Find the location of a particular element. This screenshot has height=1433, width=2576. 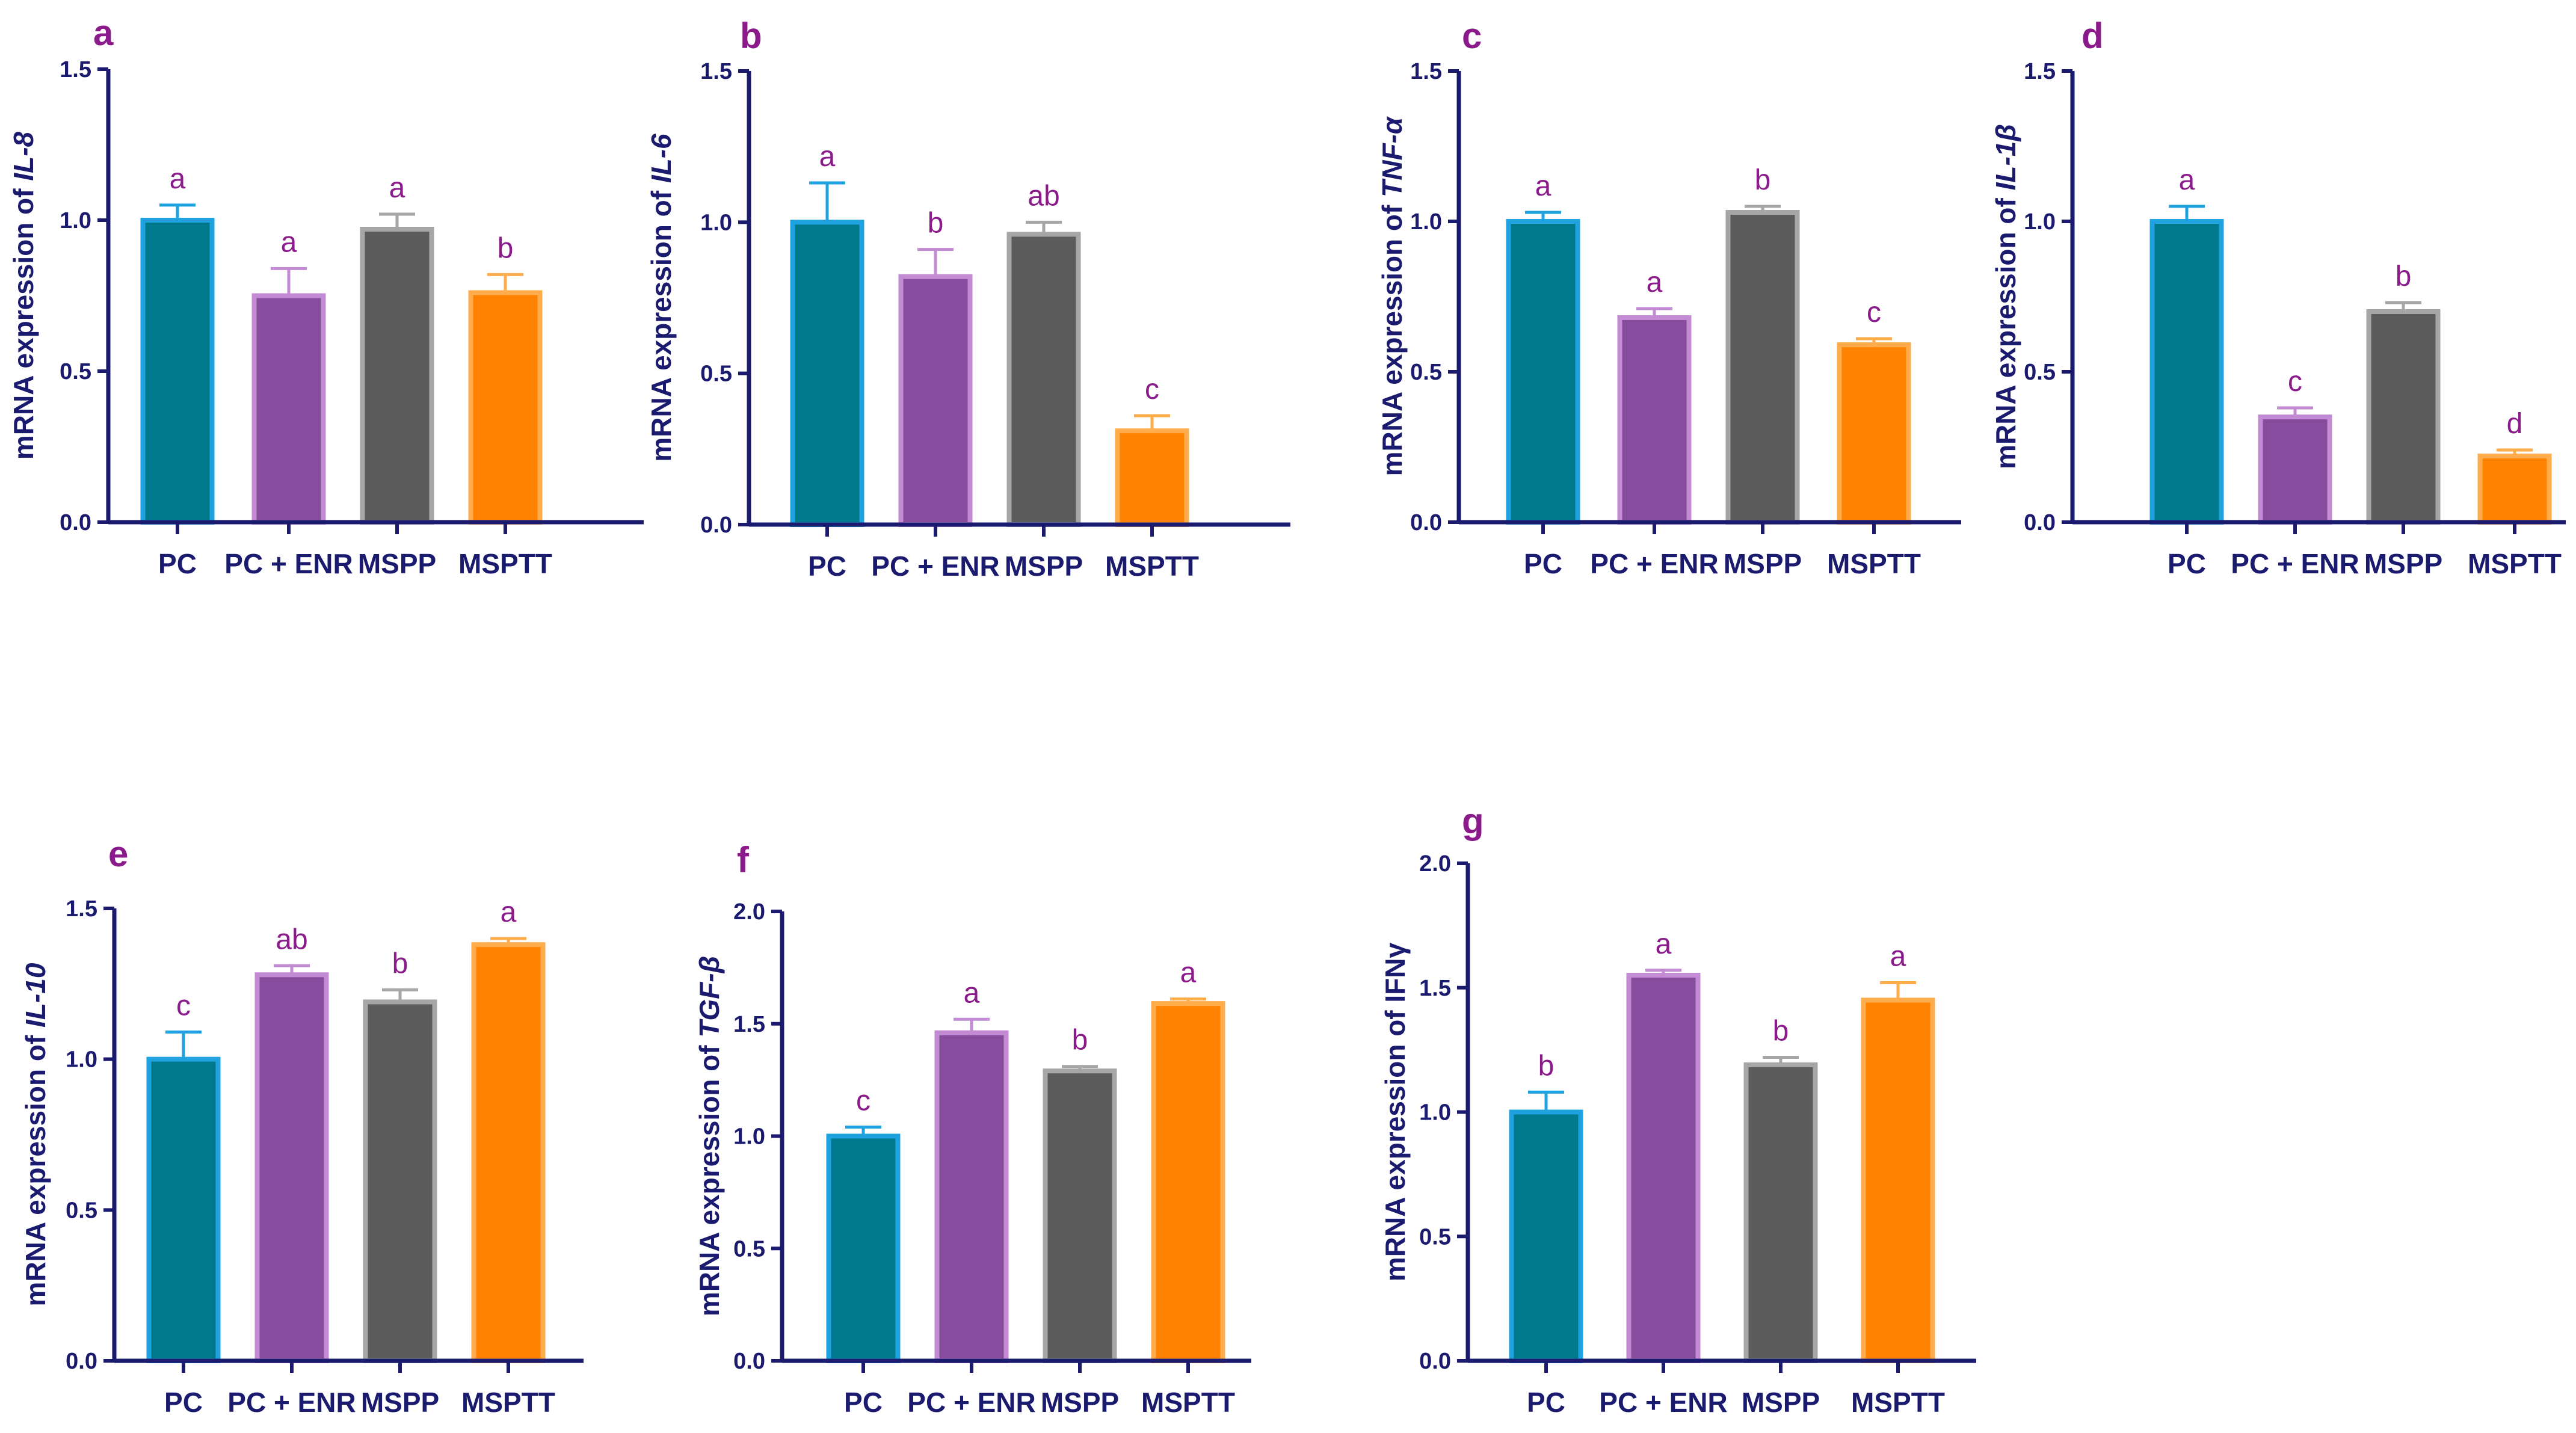

y-axis-label: mRNA expression of TGF-β is located at coordinates (709, 1136).